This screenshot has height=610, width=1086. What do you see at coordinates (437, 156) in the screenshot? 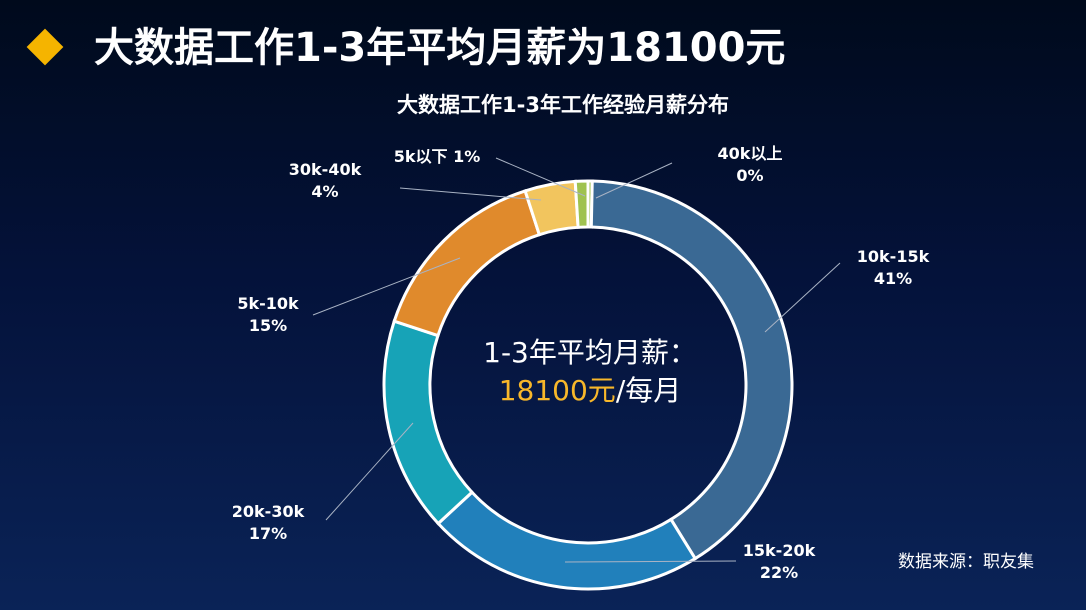
I see `slice-label-6: 5k以下 1%` at bounding box center [437, 156].